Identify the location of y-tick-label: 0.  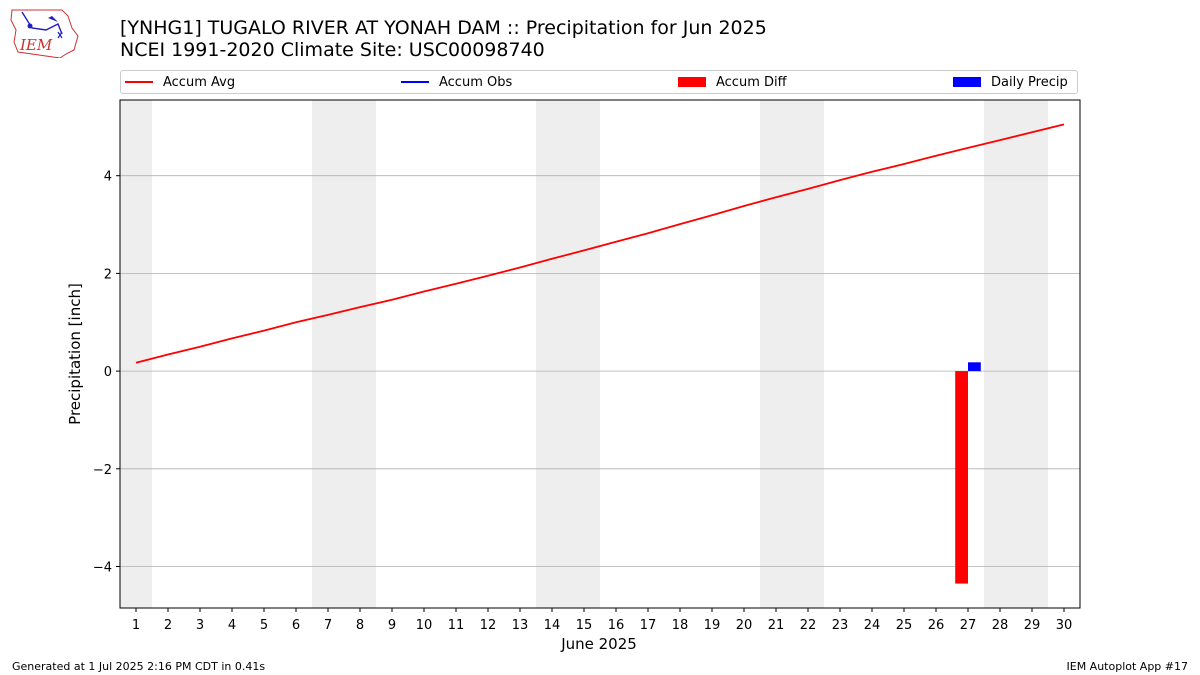
(108, 372).